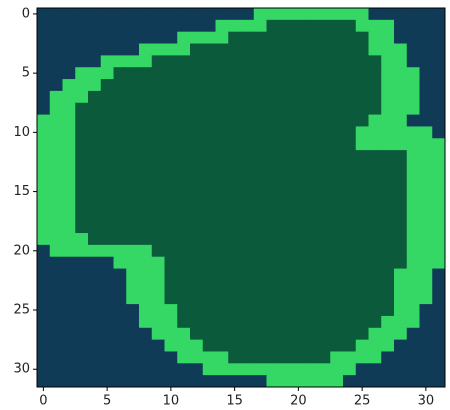 The image size is (450, 410). What do you see at coordinates (107, 401) in the screenshot?
I see `x-tick-label: 5` at bounding box center [107, 401].